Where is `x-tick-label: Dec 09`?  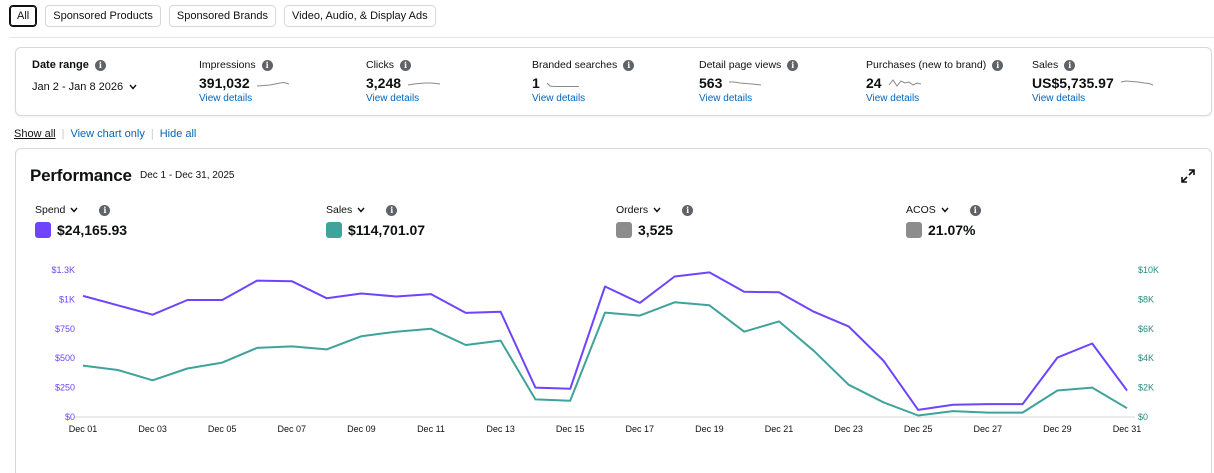 x-tick-label: Dec 09 is located at coordinates (361, 429).